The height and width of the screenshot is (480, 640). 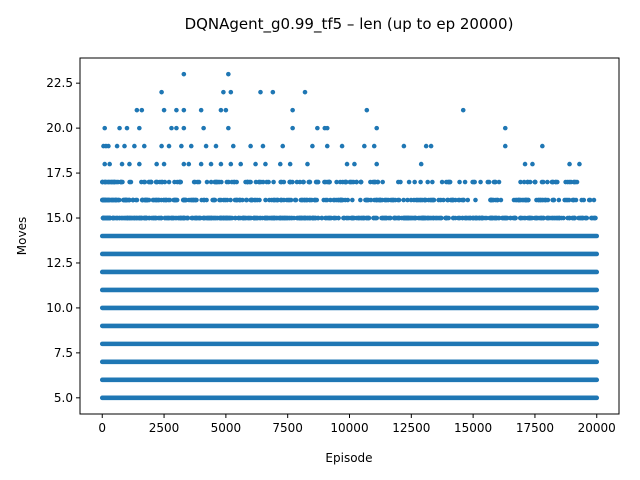 I want to click on y-tick-label: 12.5, so click(x=59, y=263).